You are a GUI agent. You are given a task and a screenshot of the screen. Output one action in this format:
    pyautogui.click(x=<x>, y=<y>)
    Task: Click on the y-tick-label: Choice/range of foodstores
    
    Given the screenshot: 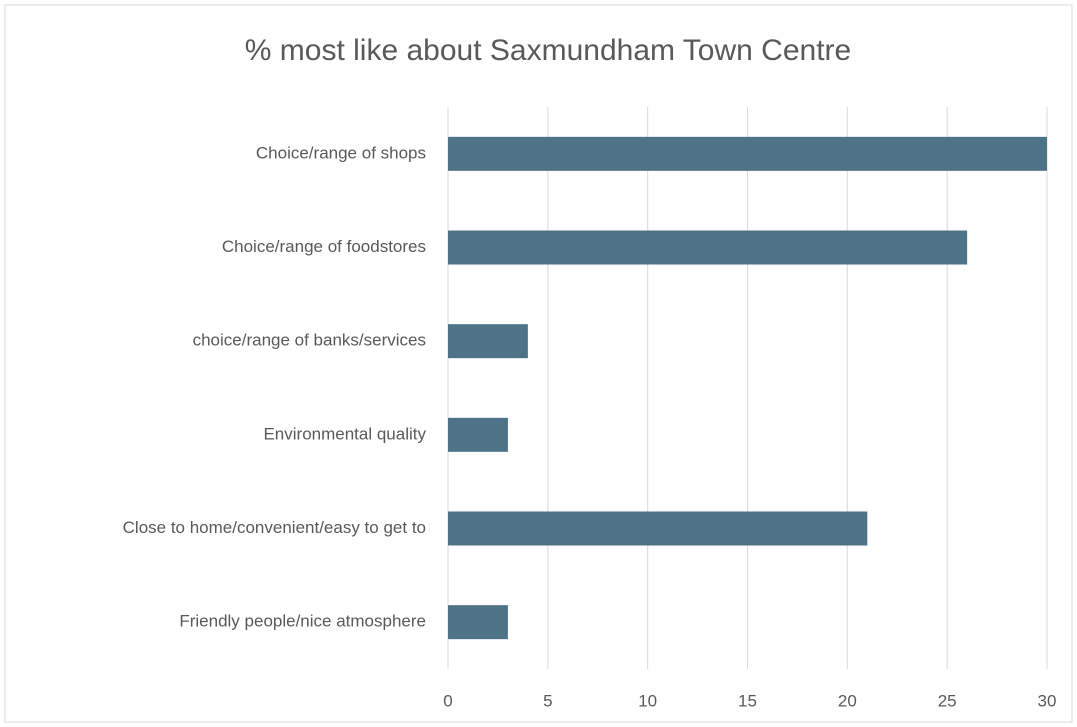 What is the action you would take?
    pyautogui.click(x=324, y=246)
    